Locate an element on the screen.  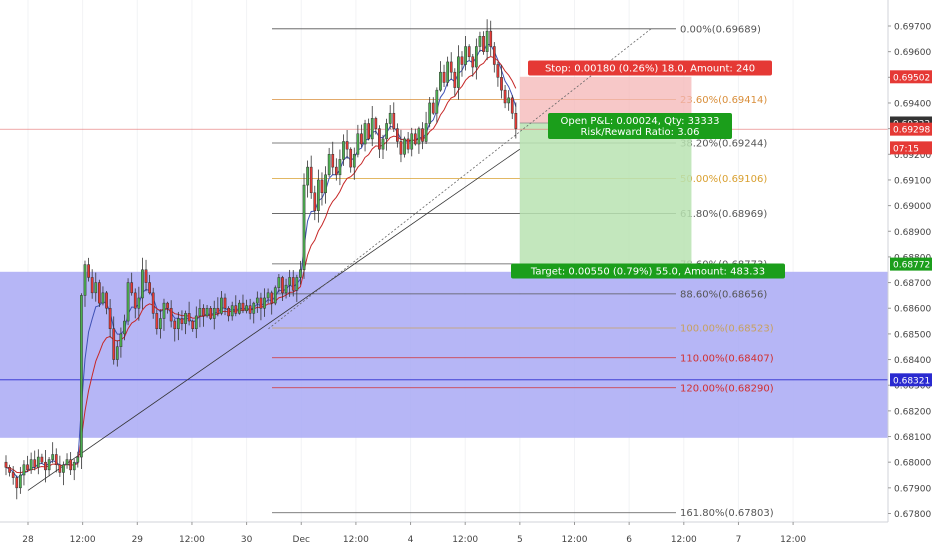
price-tick-label: 0.69700 is located at coordinates (912, 28).